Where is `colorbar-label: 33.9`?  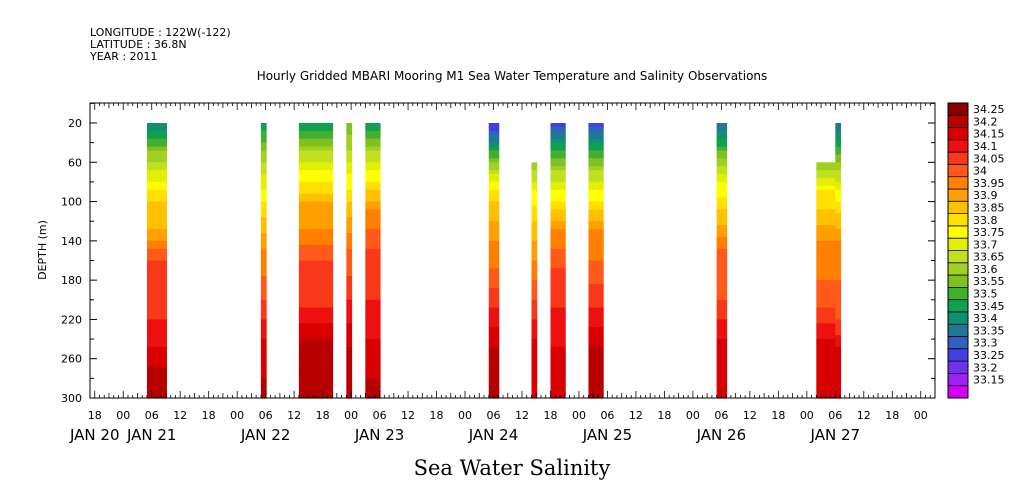
colorbar-label: 33.9 is located at coordinates (985, 195).